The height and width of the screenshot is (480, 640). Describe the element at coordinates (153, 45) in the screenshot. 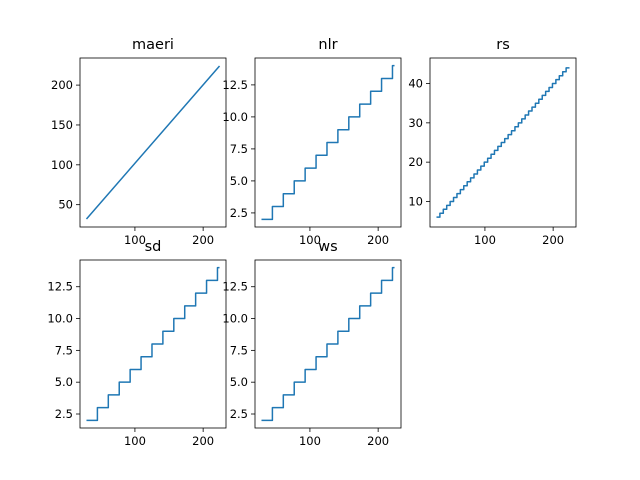

I see `subplot-title: maeri` at that location.